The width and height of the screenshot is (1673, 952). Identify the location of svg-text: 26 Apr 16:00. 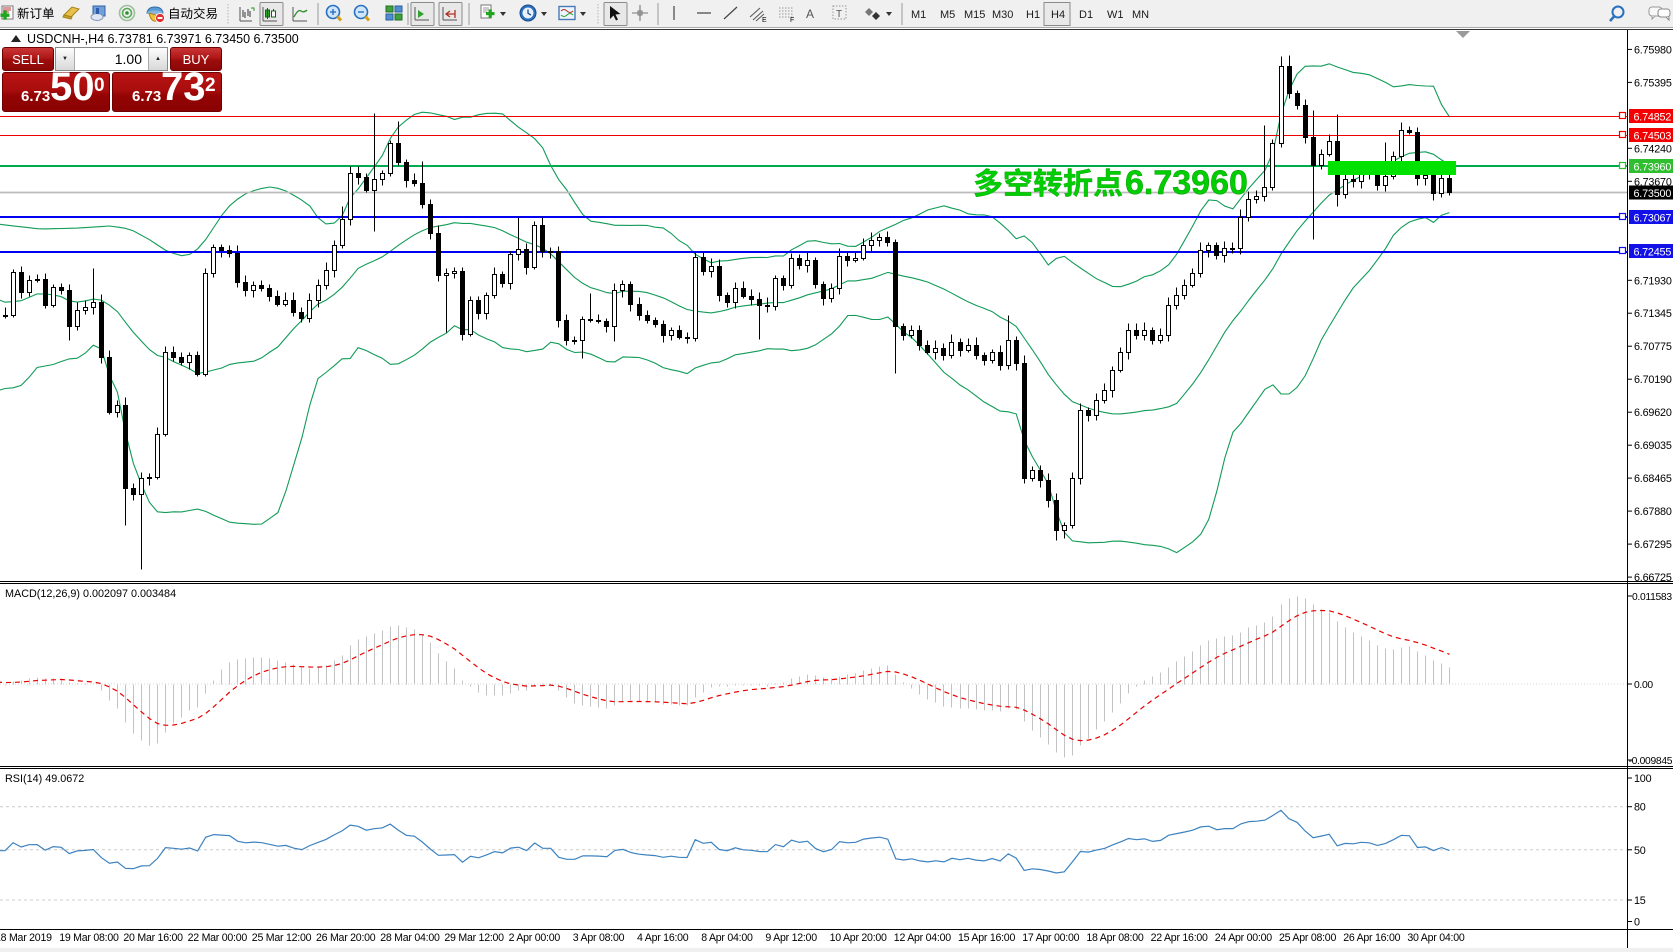
(1371, 938).